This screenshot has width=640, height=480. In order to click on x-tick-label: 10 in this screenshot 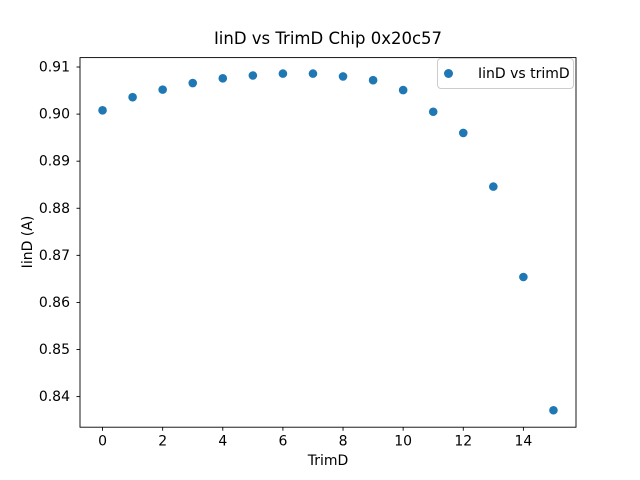, I will do `click(403, 442)`.